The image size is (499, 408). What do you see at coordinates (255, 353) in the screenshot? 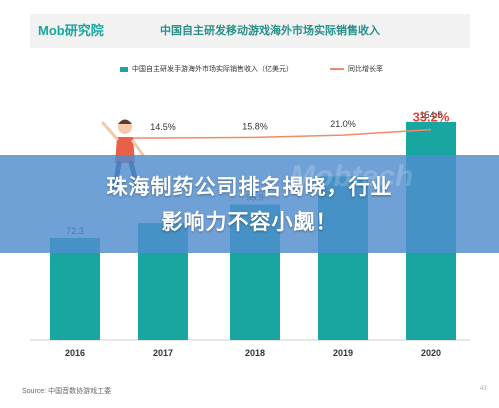
I see `x-tick-label: 2018` at bounding box center [255, 353].